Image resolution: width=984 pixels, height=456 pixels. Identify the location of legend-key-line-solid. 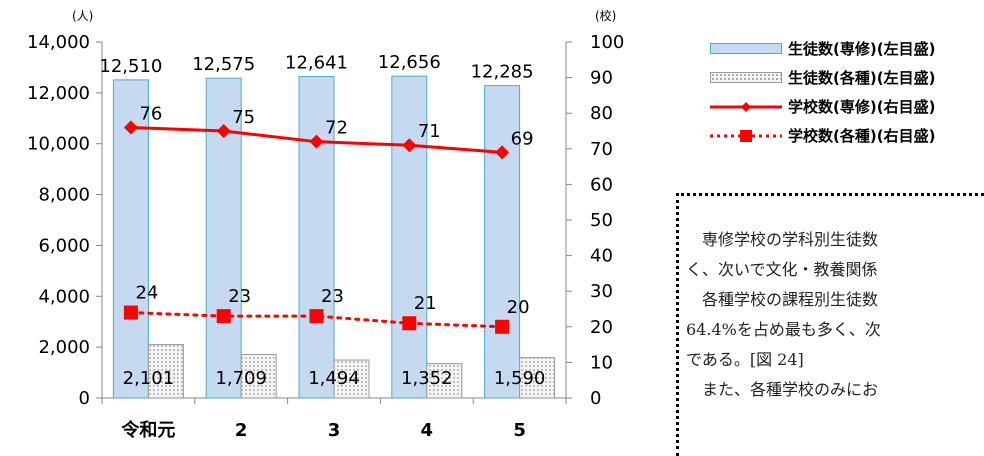
(746, 107).